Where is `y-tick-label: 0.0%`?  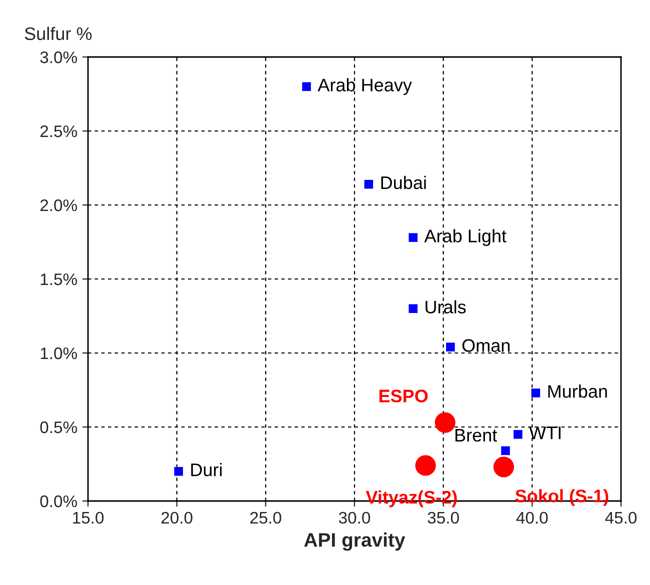
y-tick-label: 0.0% is located at coordinates (58, 501).